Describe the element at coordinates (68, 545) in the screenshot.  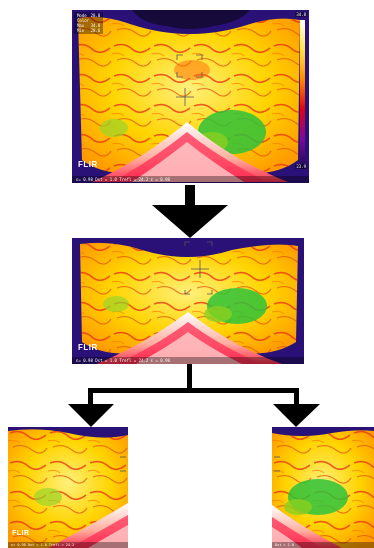
I see `camera-info-bar: ε= 0.98 Dst = 1.0 Trefl = 24.2` at that location.